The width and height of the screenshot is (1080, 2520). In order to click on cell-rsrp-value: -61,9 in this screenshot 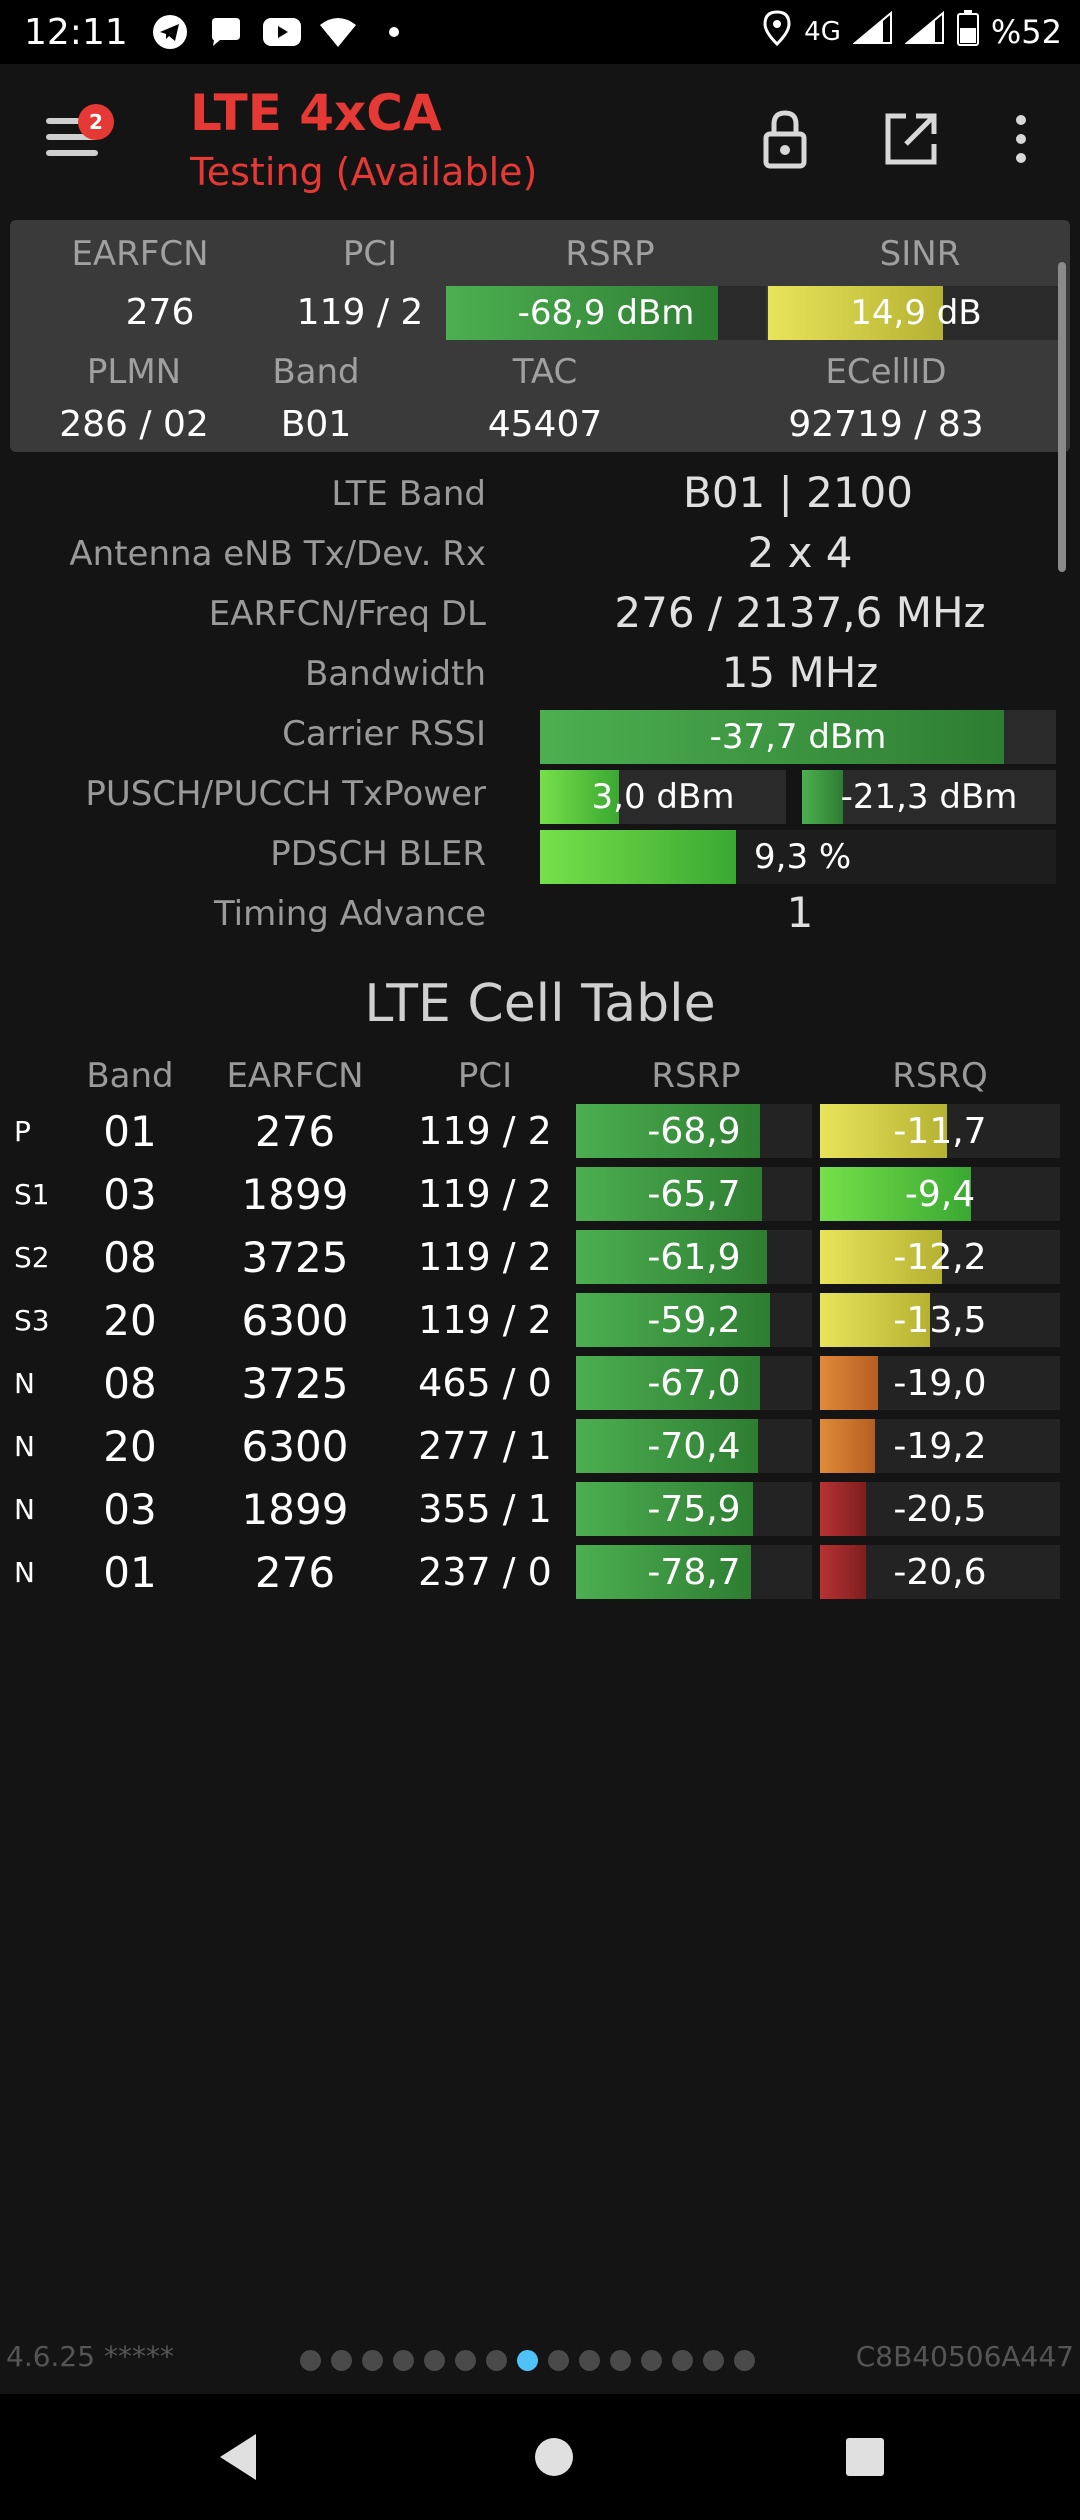, I will do `click(694, 1257)`.